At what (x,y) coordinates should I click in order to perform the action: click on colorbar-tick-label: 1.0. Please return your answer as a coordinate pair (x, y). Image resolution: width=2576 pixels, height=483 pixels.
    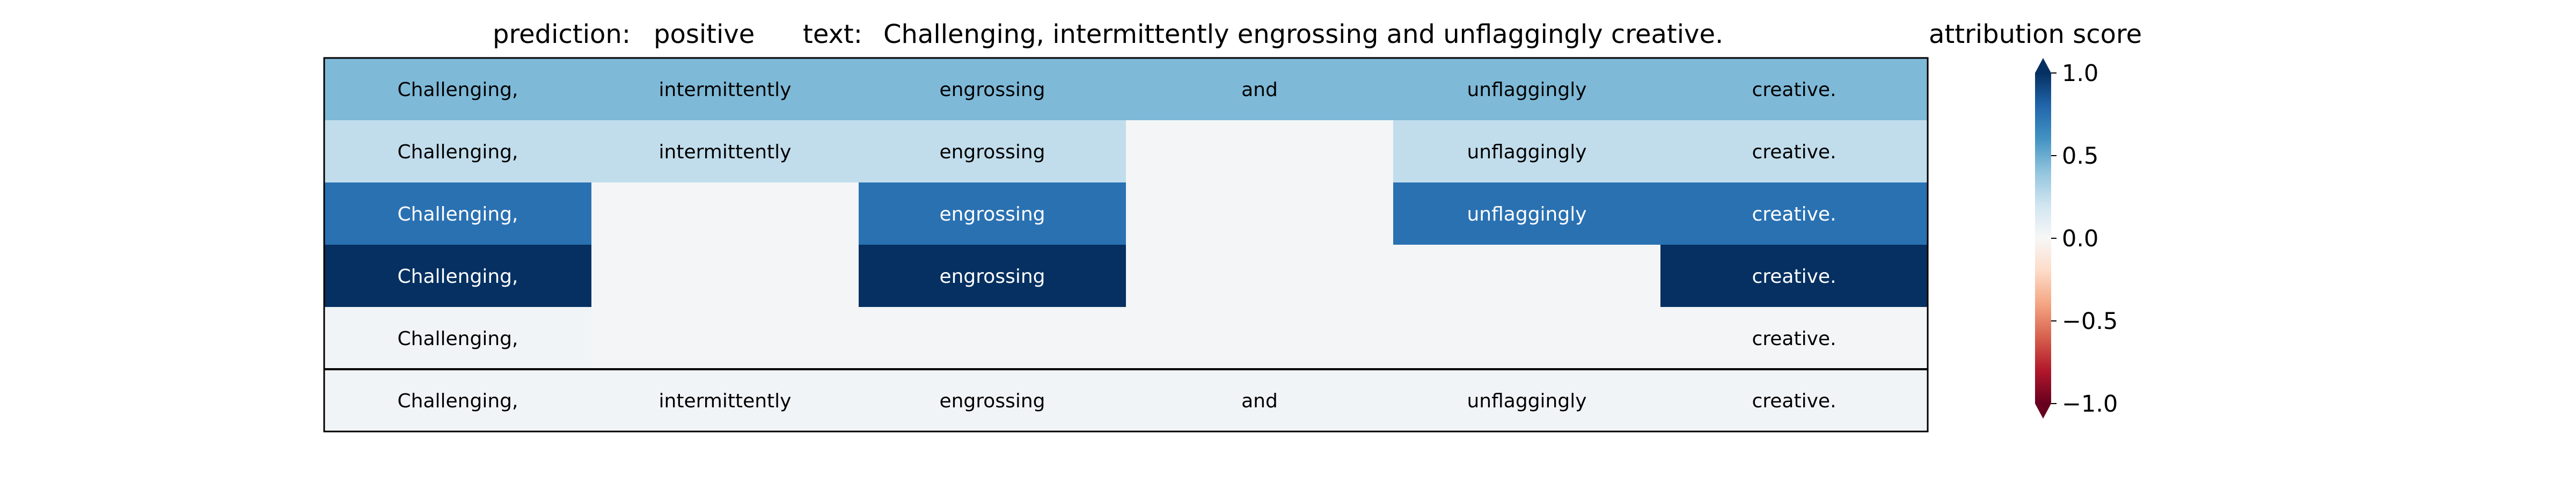
    Looking at the image, I should click on (2080, 73).